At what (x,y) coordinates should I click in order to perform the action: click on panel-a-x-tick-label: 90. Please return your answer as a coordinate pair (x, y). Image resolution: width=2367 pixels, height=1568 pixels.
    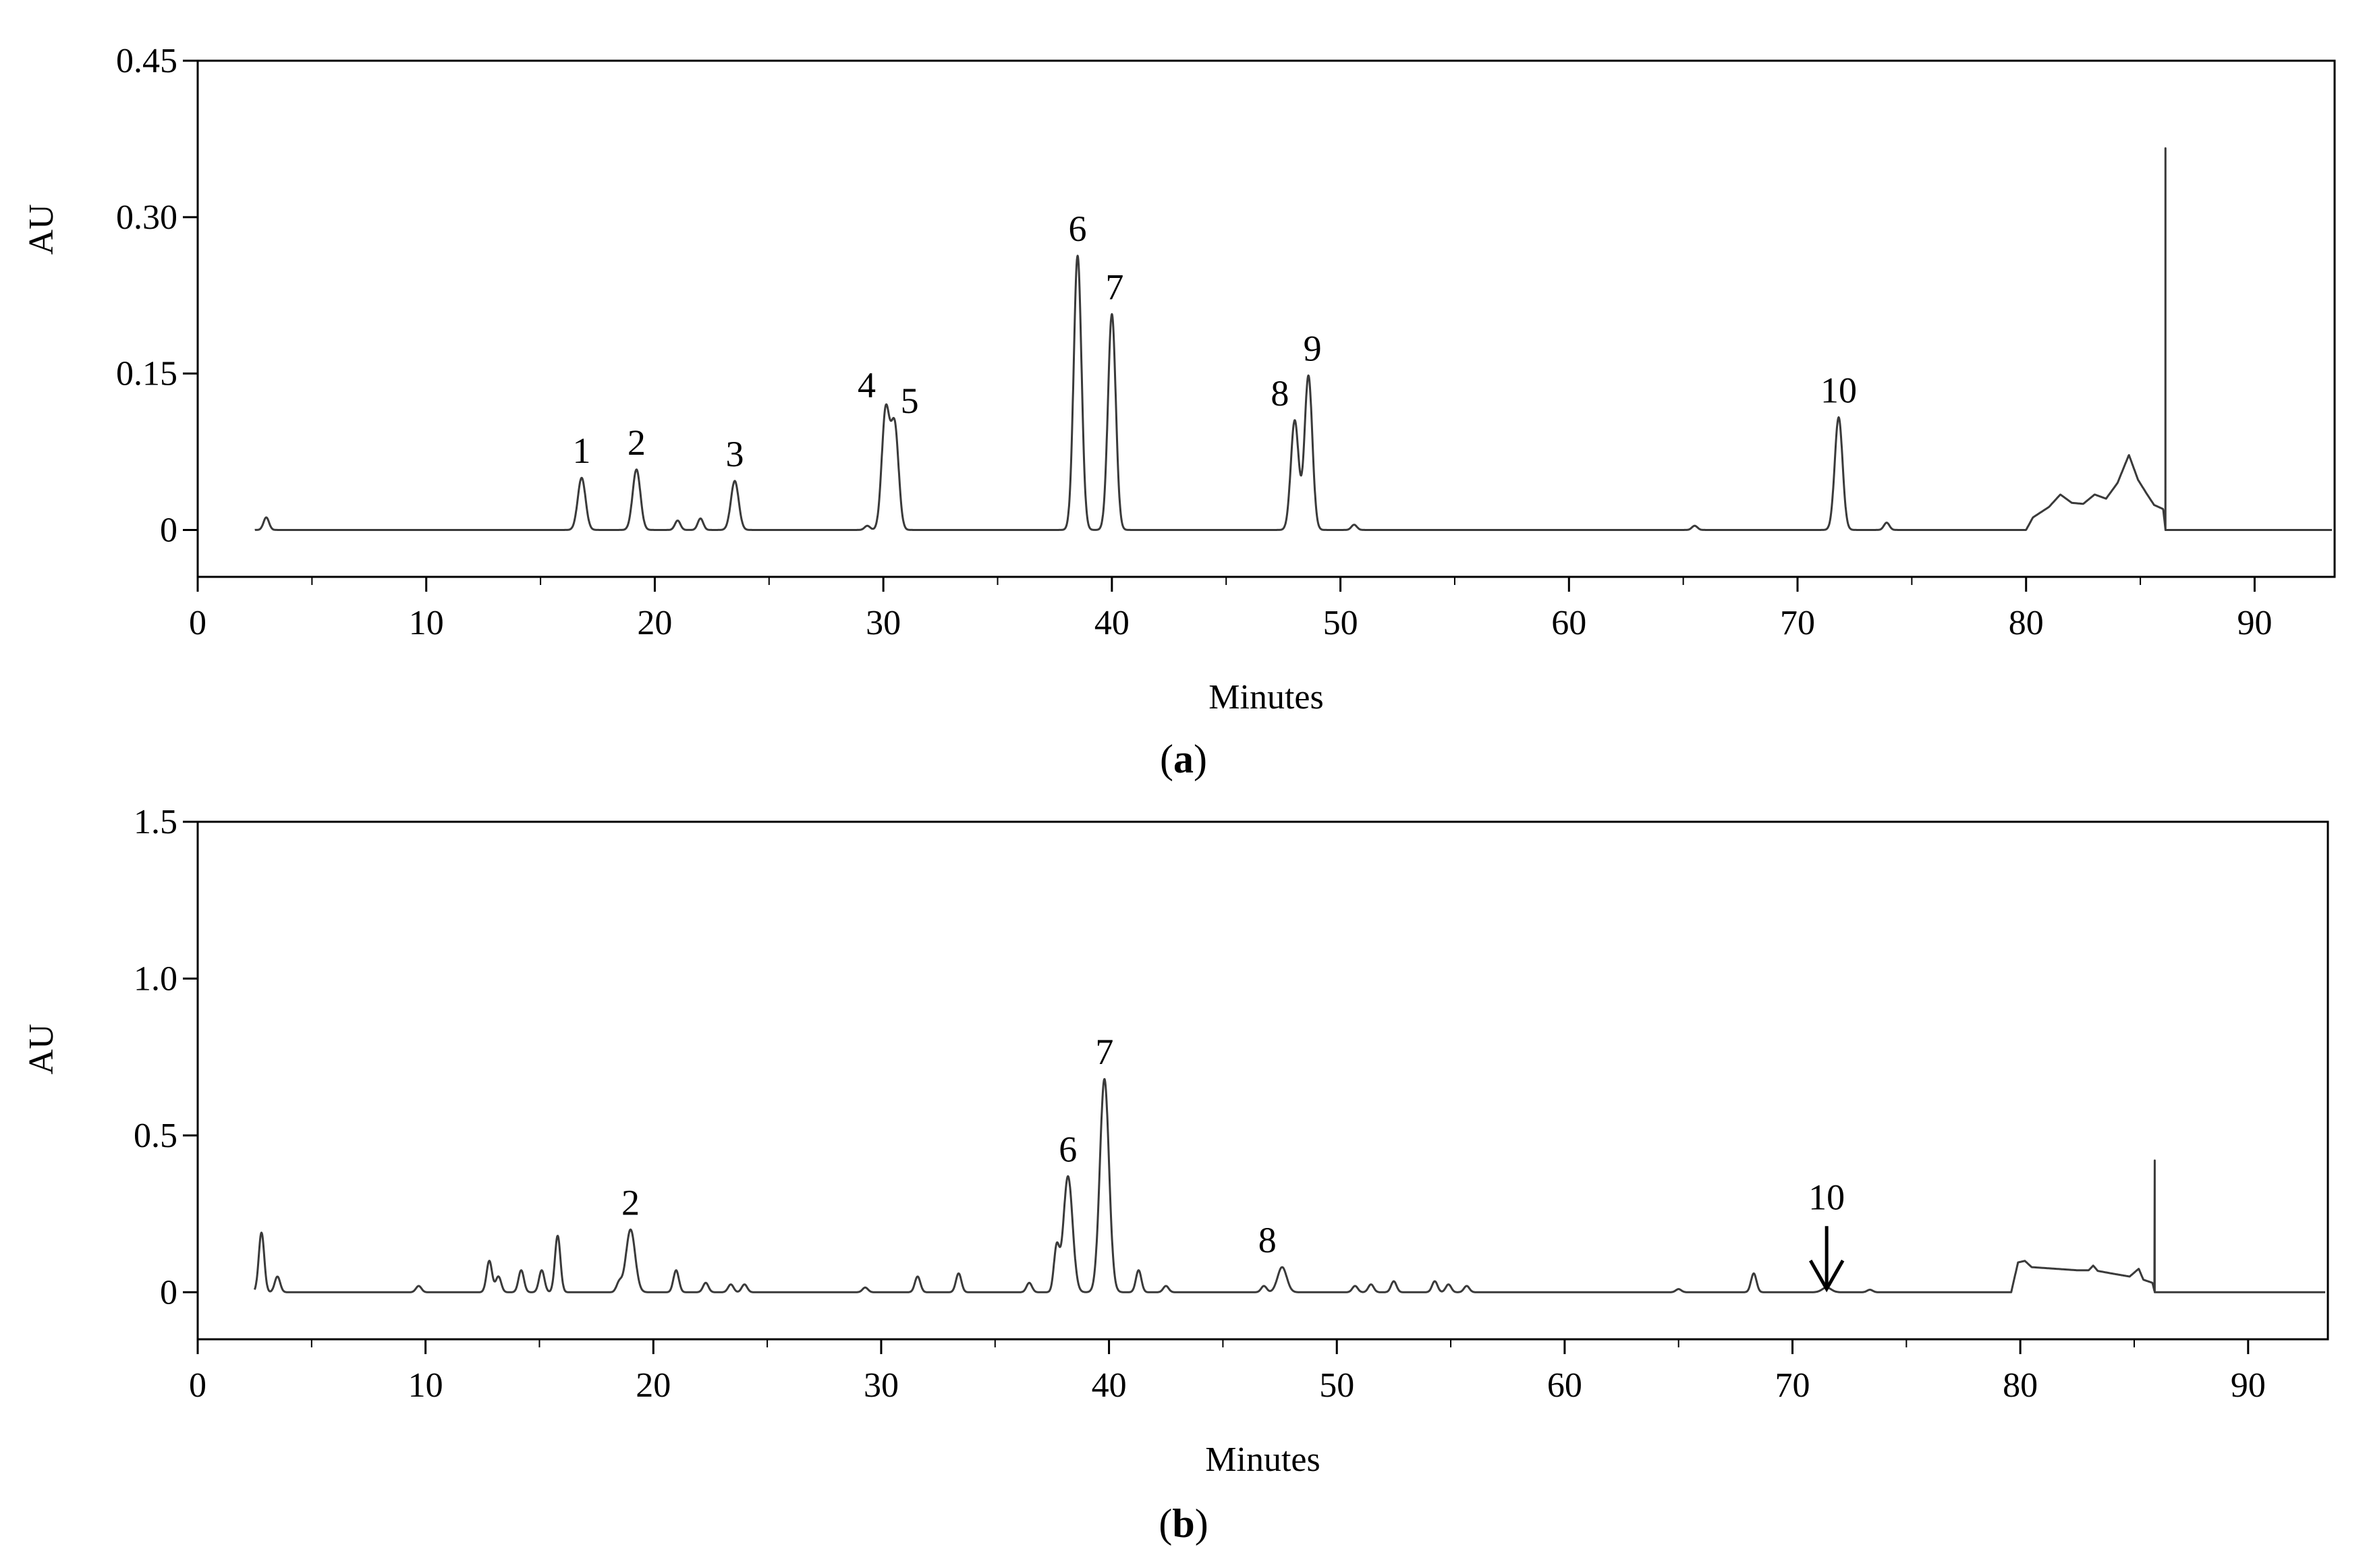
    Looking at the image, I should click on (2254, 623).